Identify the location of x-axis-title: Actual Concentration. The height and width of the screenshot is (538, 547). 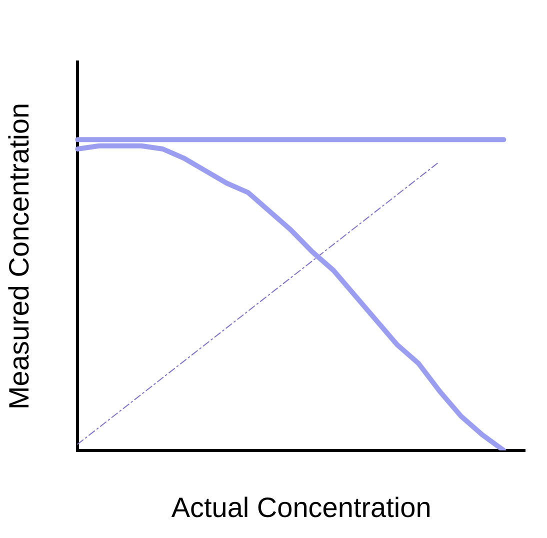
(301, 507).